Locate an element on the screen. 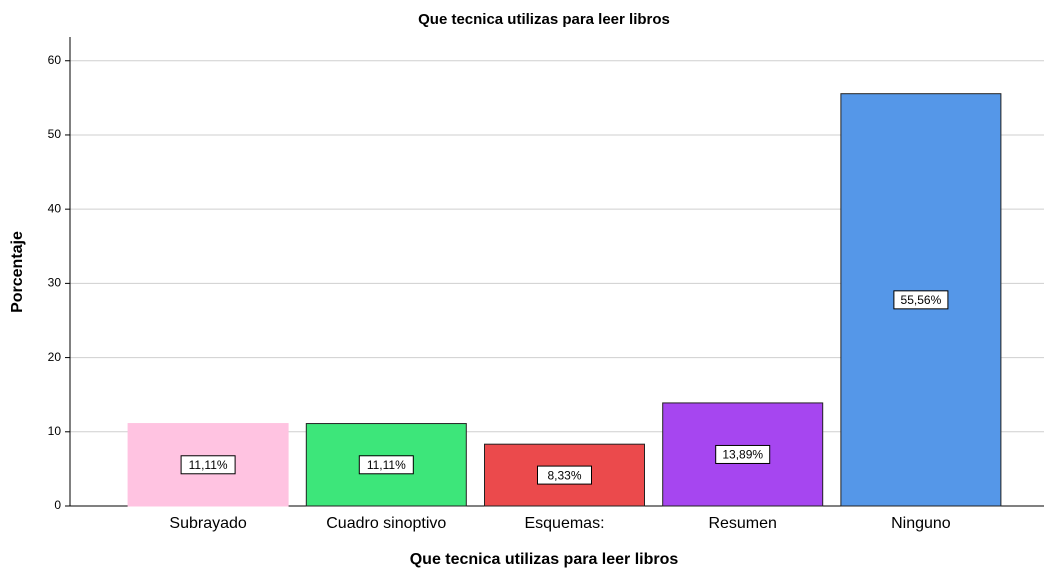 The image size is (1044, 570). y-tick-label: 60 is located at coordinates (55, 60).